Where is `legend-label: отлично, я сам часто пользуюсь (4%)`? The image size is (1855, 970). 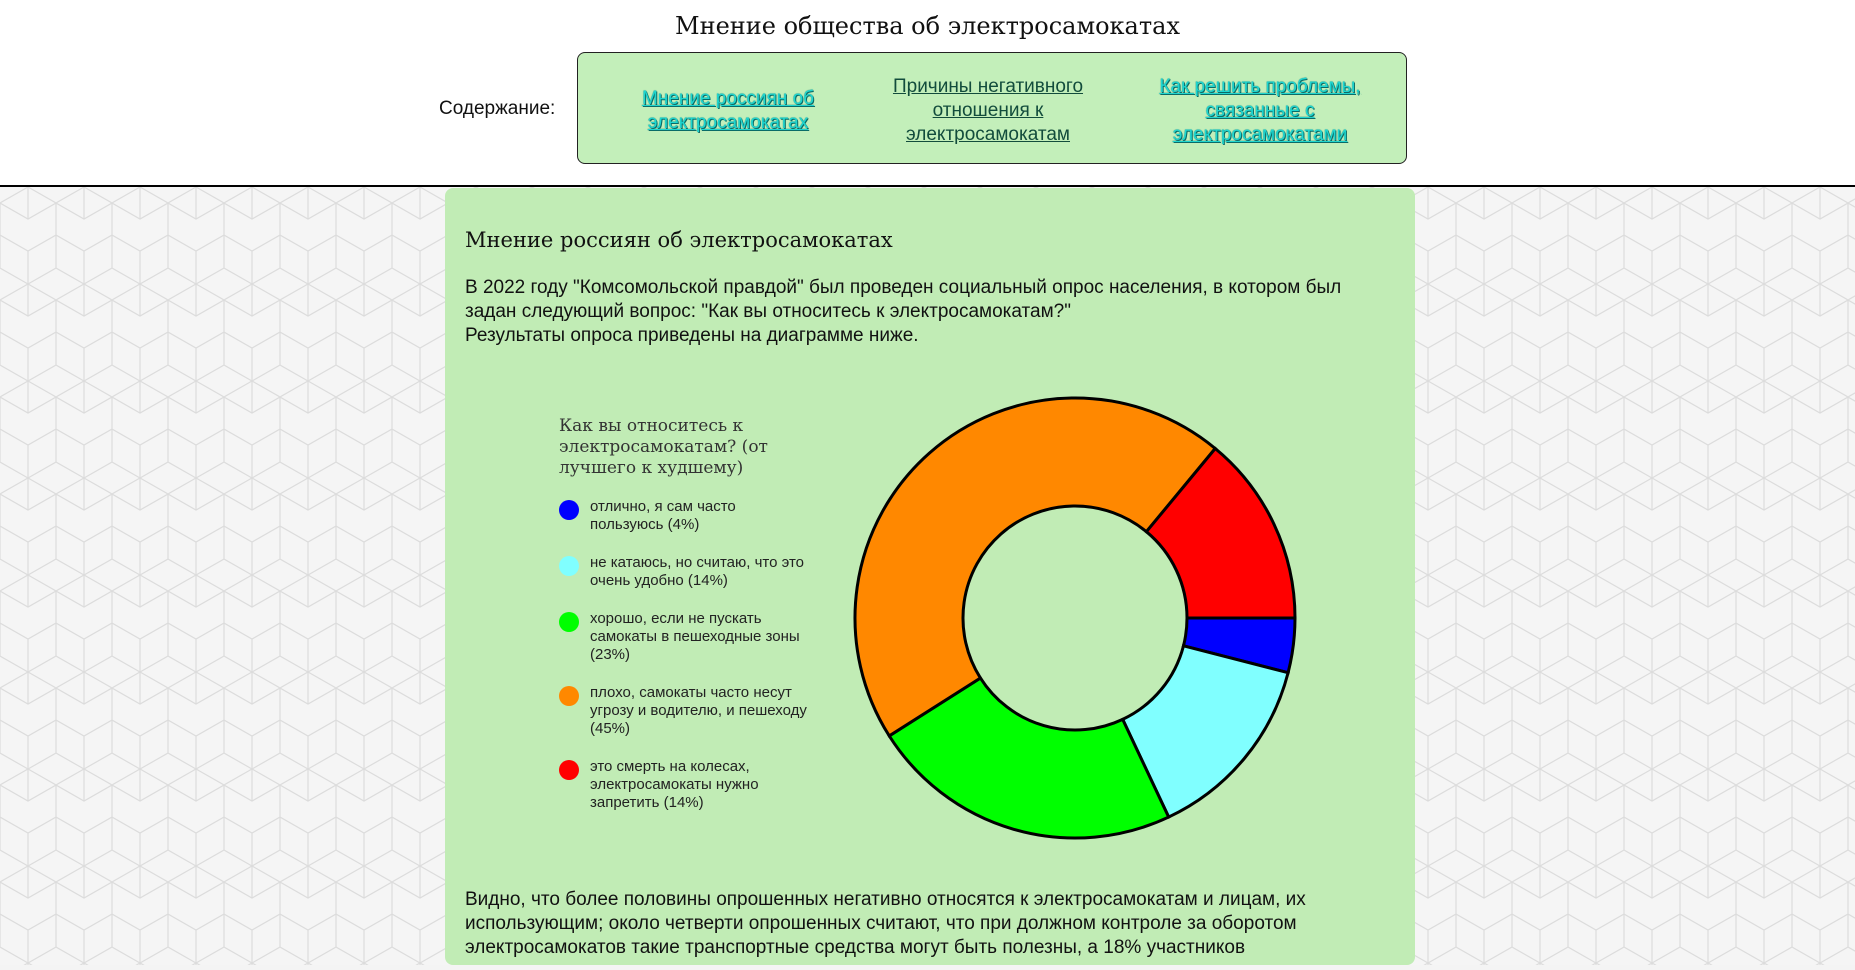
legend-label: отлично, я сам часто пользуюсь (4%) is located at coordinates (663, 515).